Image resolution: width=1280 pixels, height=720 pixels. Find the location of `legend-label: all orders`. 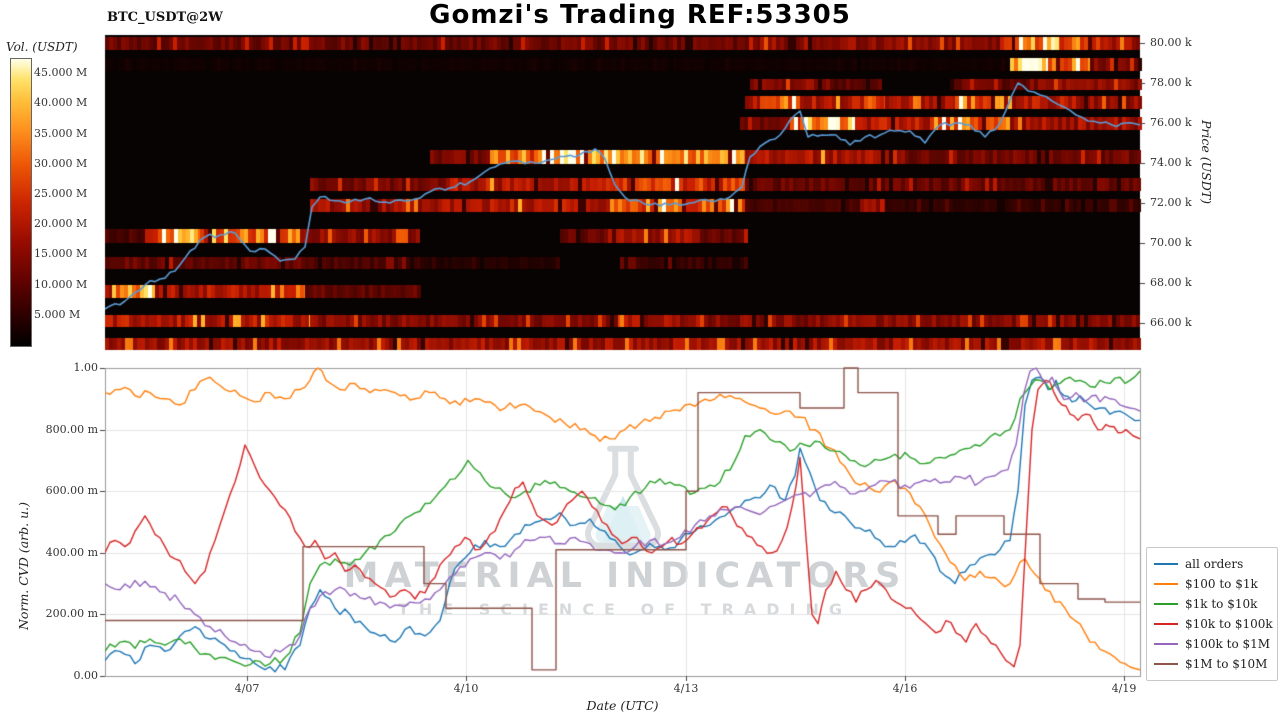

legend-label: all orders is located at coordinates (1214, 564).